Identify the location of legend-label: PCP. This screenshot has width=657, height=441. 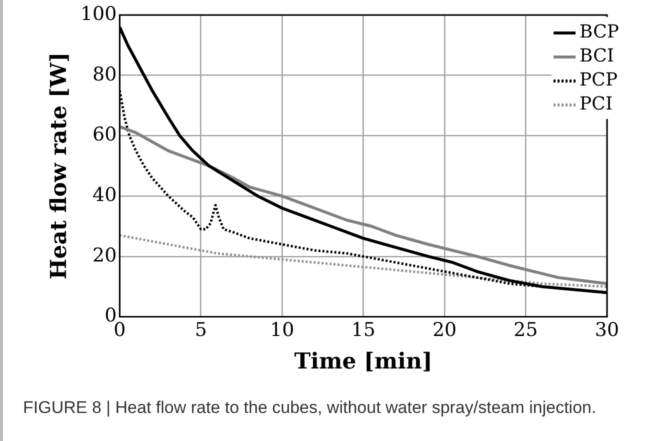
(599, 80).